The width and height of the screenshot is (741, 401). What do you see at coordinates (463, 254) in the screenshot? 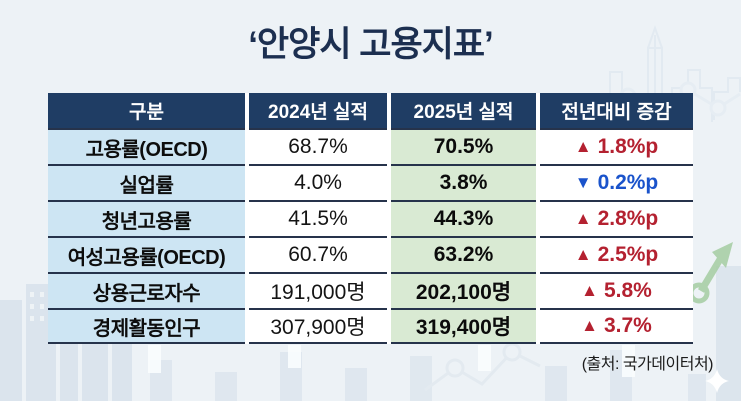
I see `value-2025: 63.2%` at bounding box center [463, 254].